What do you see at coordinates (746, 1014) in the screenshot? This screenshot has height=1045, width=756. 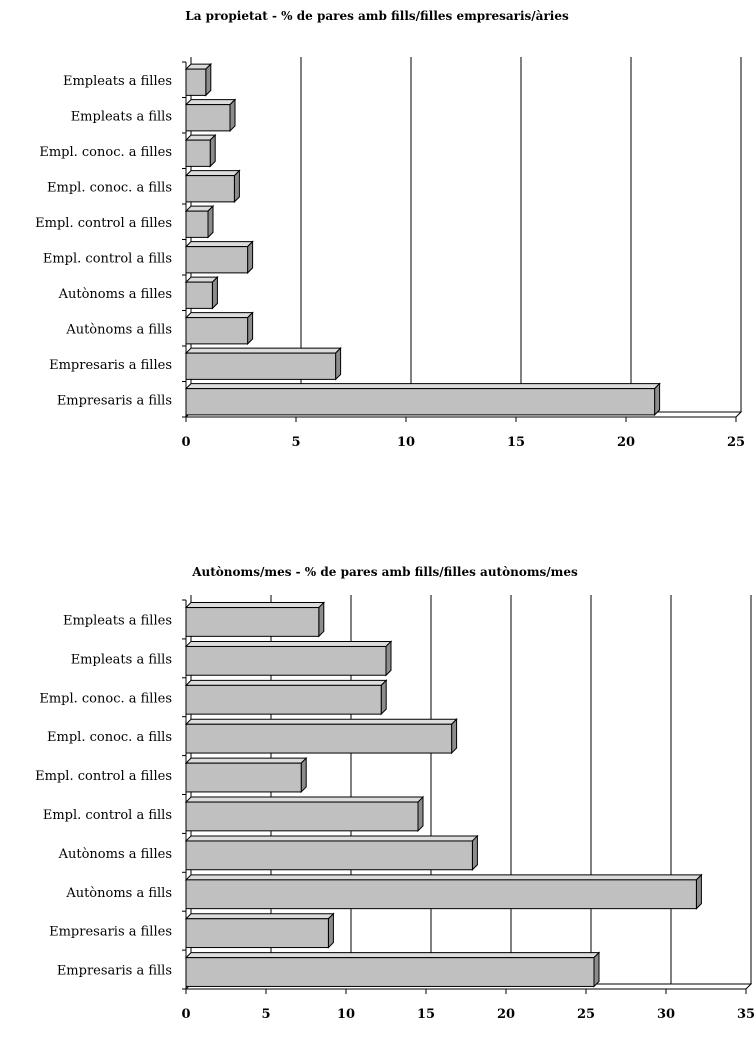 I see `x-tick-label: 35` at bounding box center [746, 1014].